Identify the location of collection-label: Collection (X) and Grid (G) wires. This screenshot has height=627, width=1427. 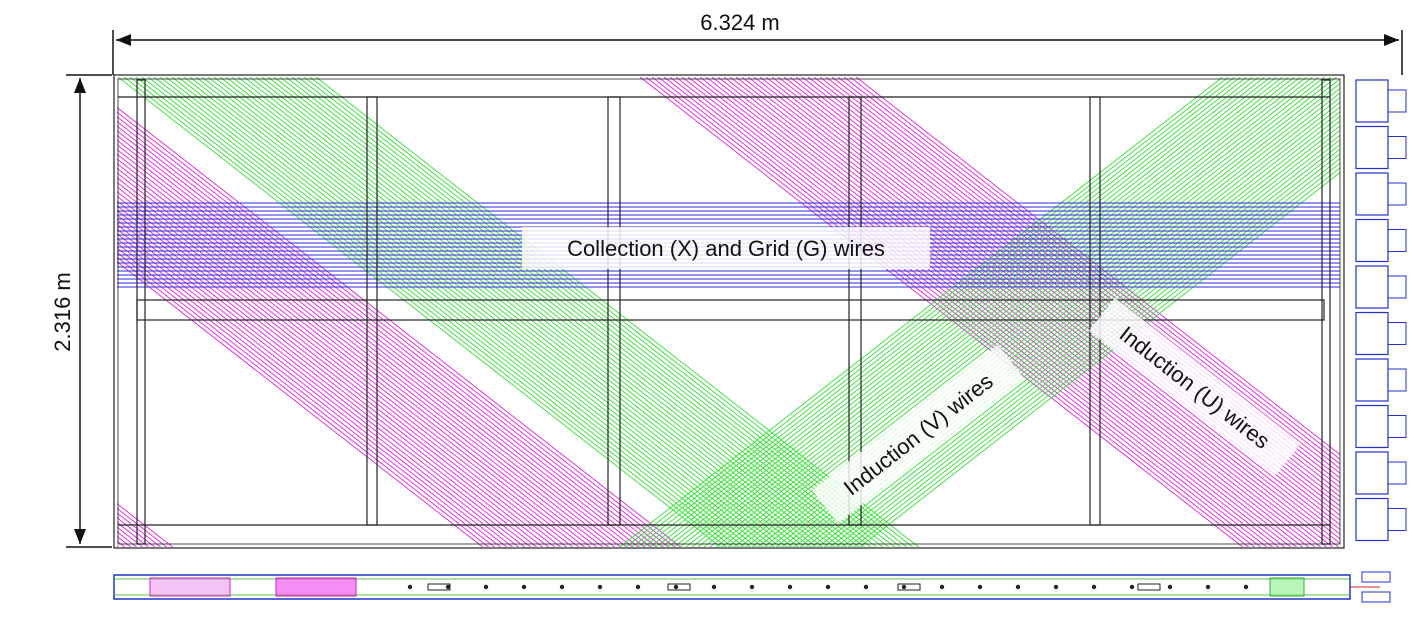
(726, 248).